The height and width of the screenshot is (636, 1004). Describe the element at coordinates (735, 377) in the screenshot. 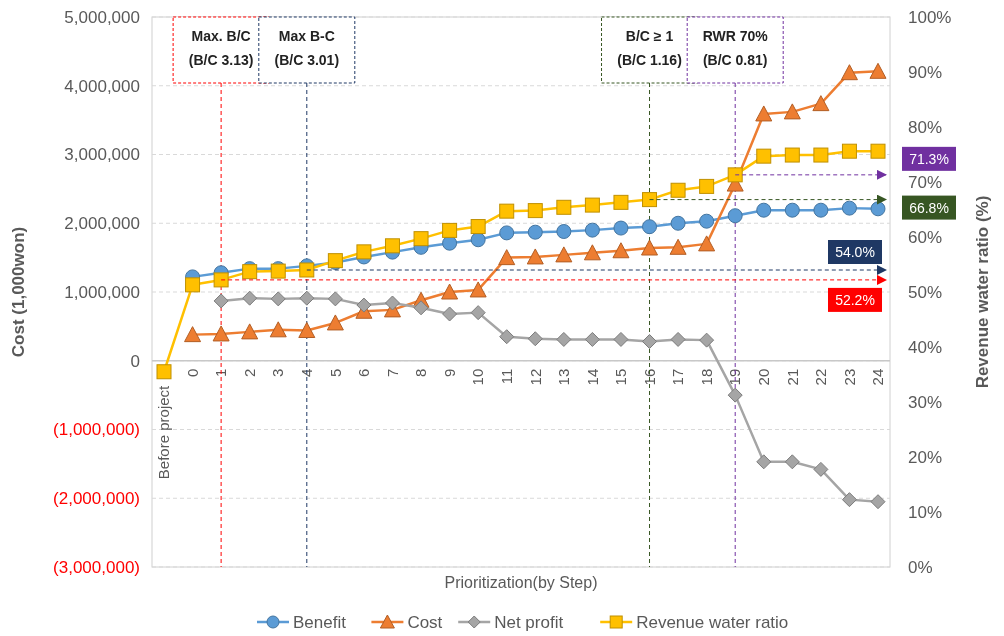

I see `x-tick-label: 19` at that location.